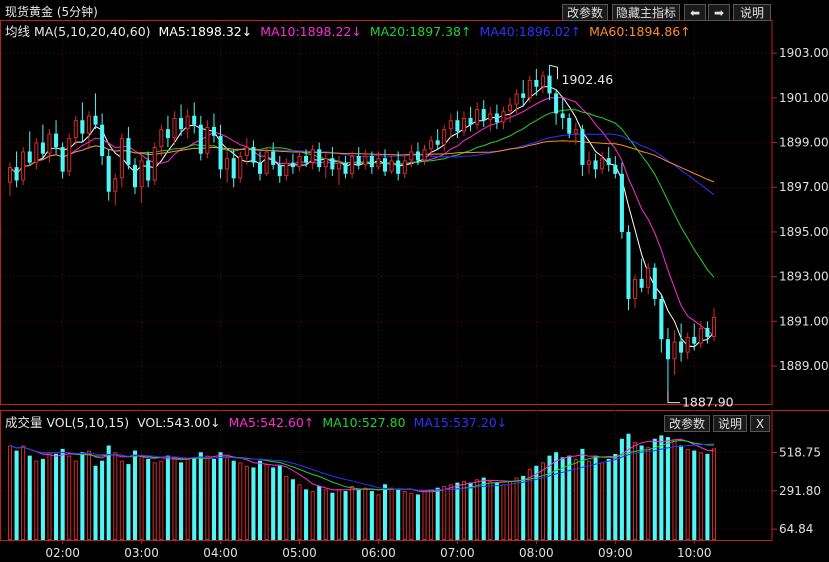  Describe the element at coordinates (760, 423) in the screenshot. I see `vol-close-icon: X` at that location.